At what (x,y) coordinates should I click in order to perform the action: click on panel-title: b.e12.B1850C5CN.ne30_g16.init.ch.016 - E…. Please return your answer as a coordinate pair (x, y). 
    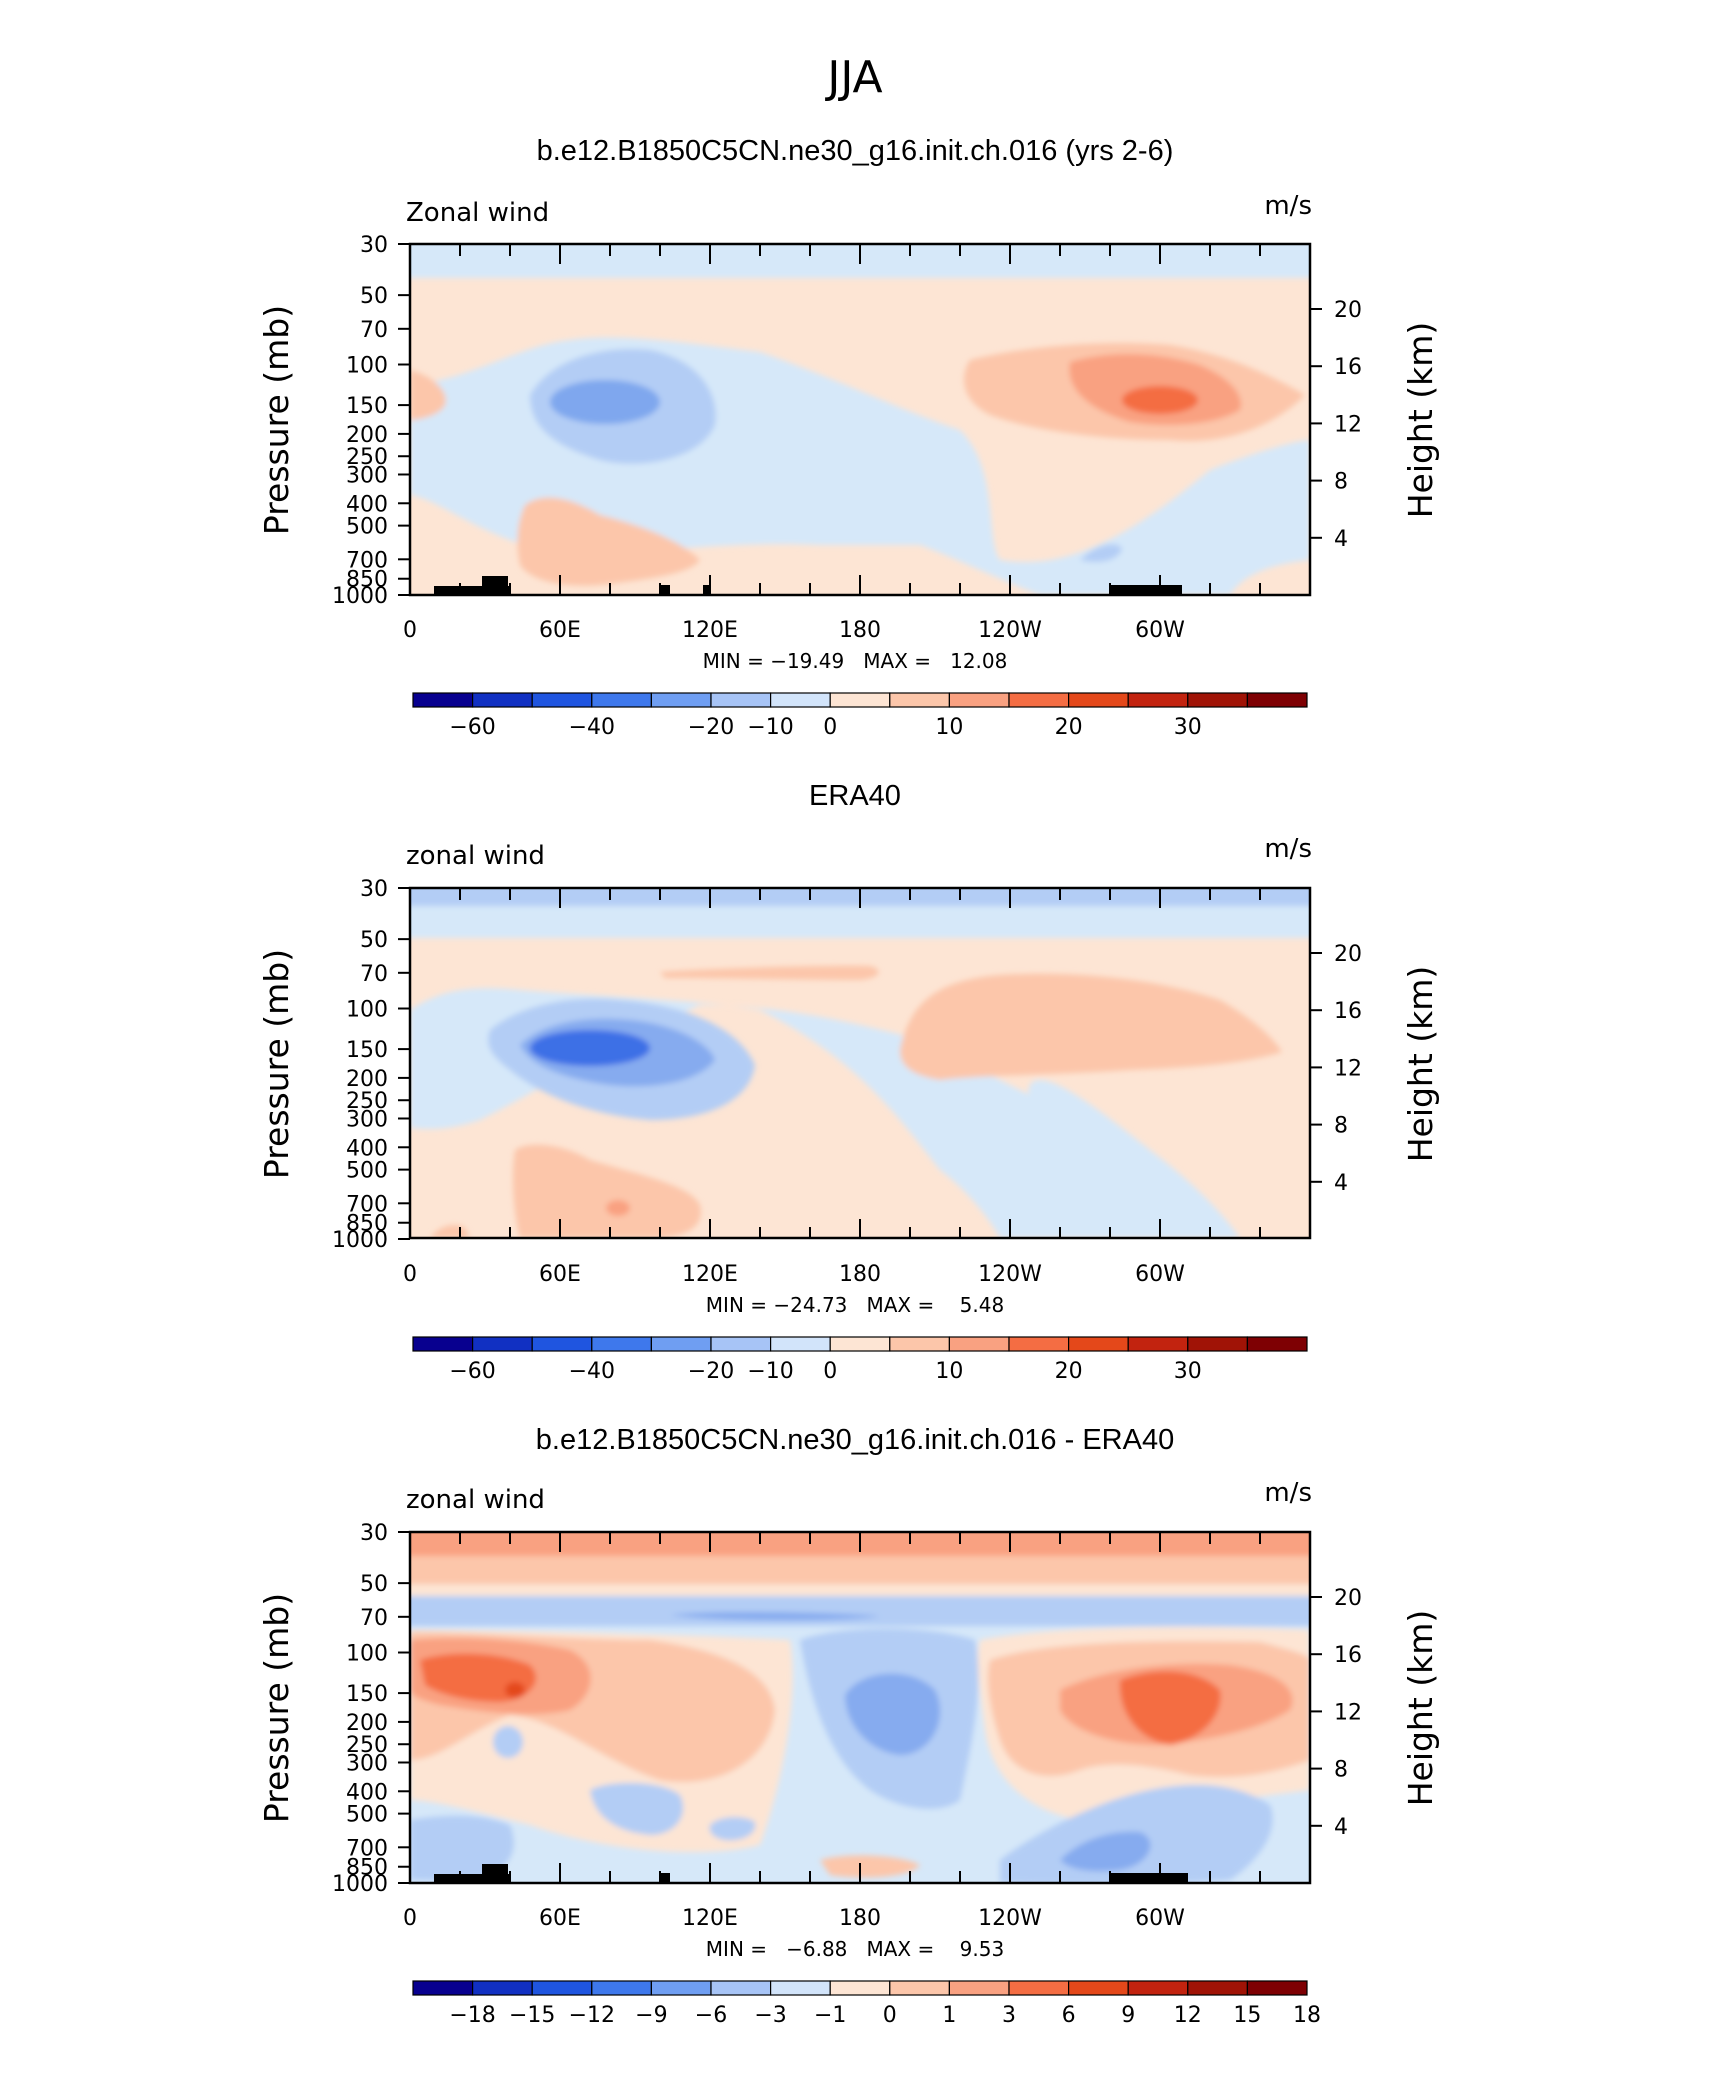
    Looking at the image, I should click on (855, 1440).